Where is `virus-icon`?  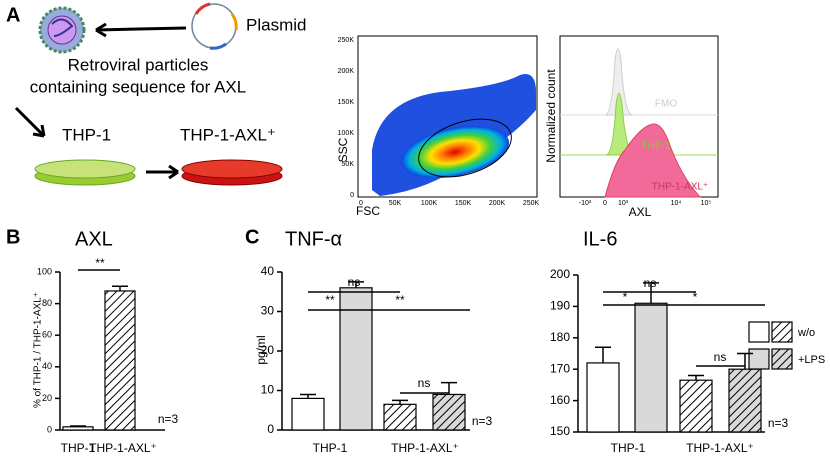 virus-icon is located at coordinates (62, 30).